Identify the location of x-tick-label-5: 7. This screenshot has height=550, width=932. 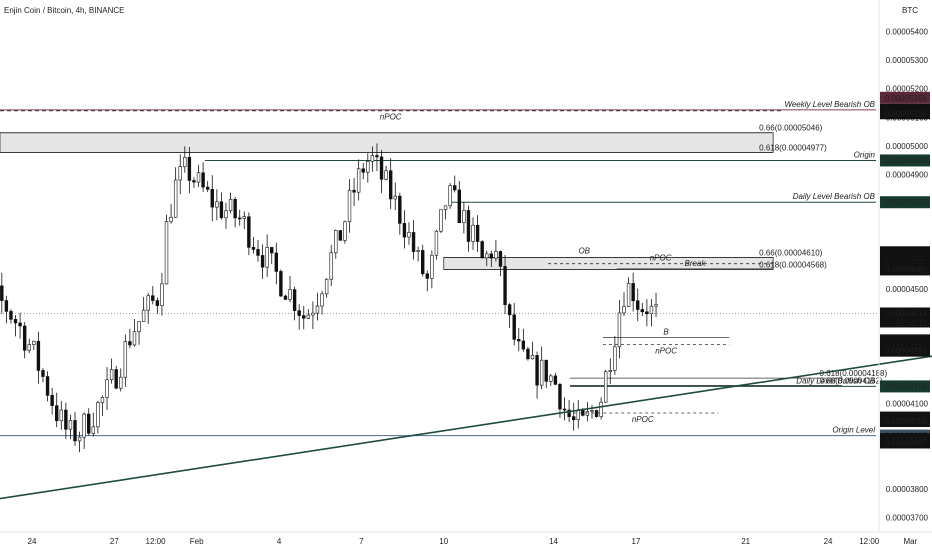
(361, 541).